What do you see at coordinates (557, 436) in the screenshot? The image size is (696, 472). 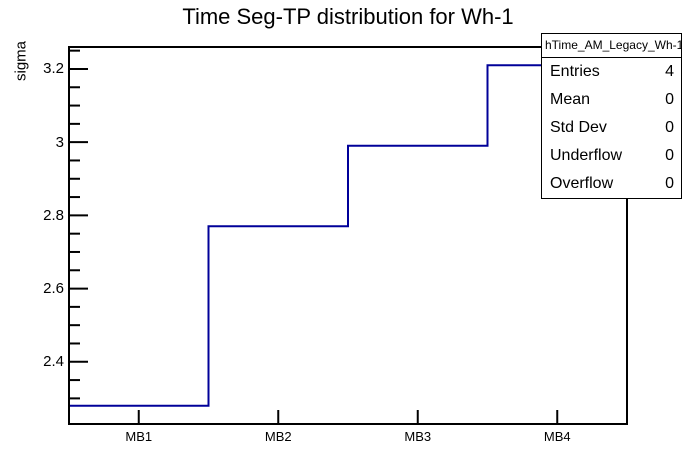 I see `x-tick-label: MB4` at bounding box center [557, 436].